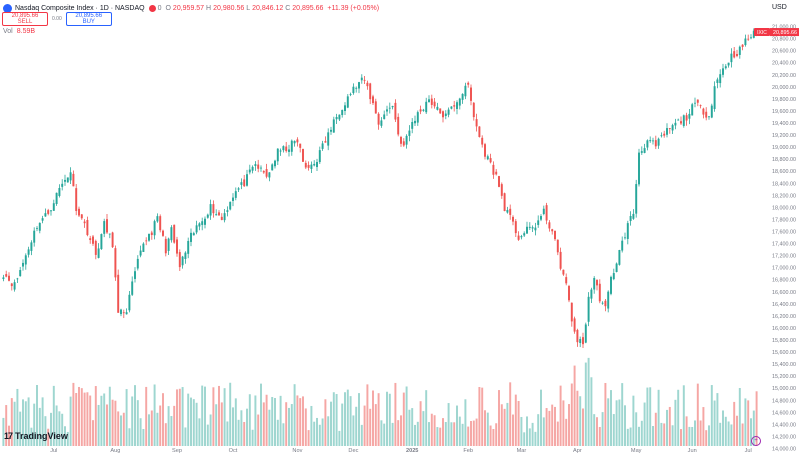  What do you see at coordinates (756, 441) in the screenshot?
I see `add-indicator-icon: +` at bounding box center [756, 441].